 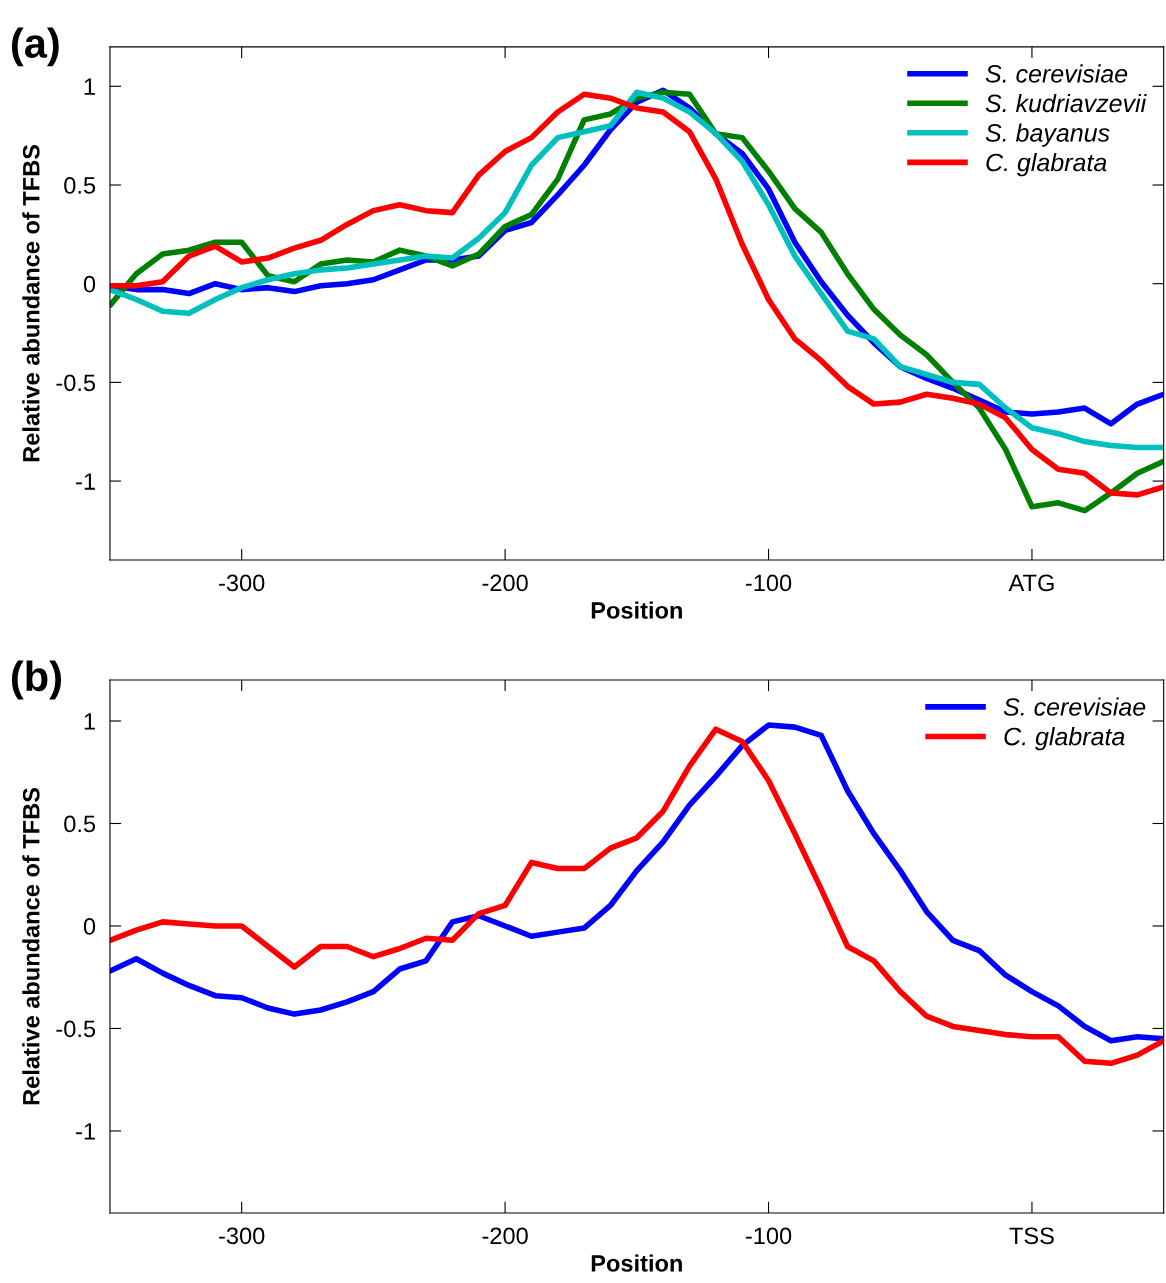 What do you see at coordinates (1047, 135) in the screenshot?
I see `legend-label: S. bayanus` at bounding box center [1047, 135].